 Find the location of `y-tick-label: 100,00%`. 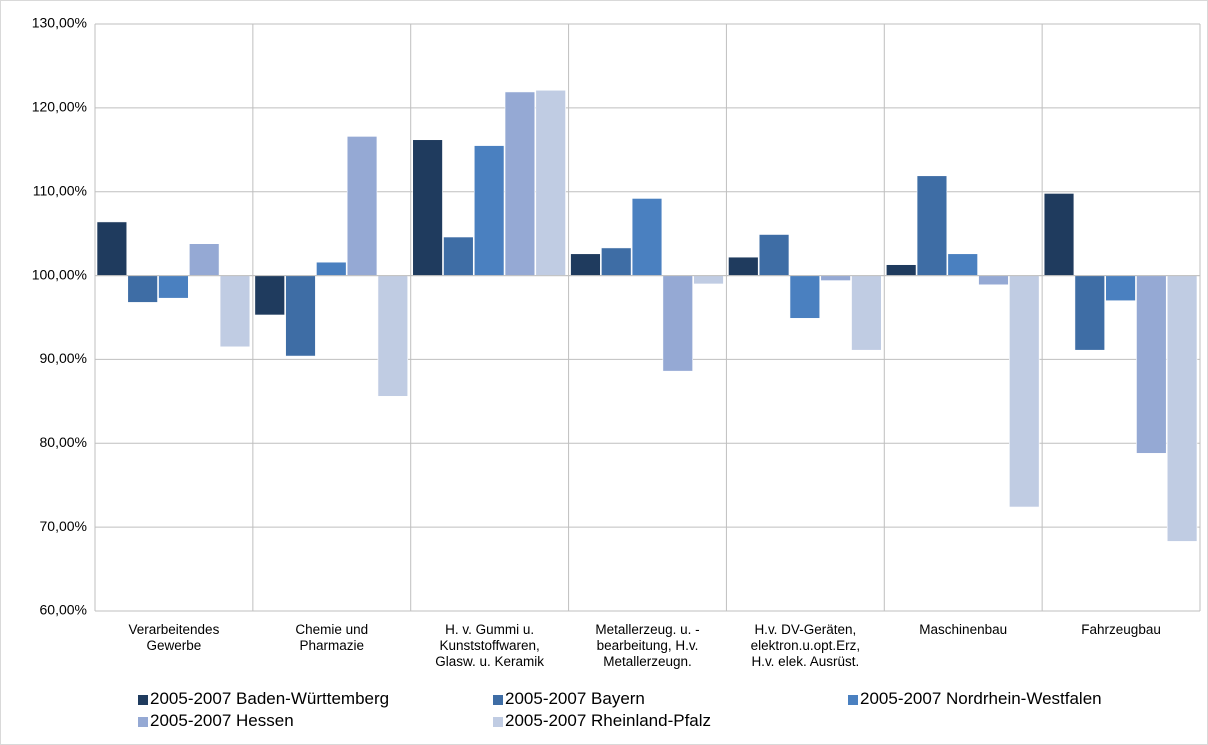

y-tick-label: 100,00% is located at coordinates (59, 274).